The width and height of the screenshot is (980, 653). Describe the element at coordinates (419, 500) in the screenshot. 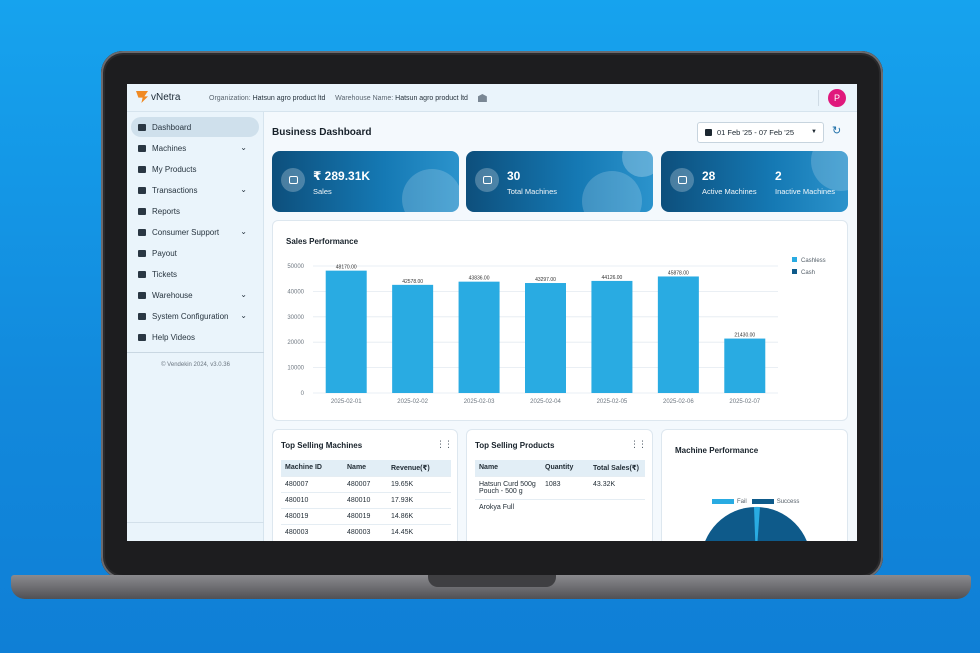

I see `table-cell: 17.93K` at that location.